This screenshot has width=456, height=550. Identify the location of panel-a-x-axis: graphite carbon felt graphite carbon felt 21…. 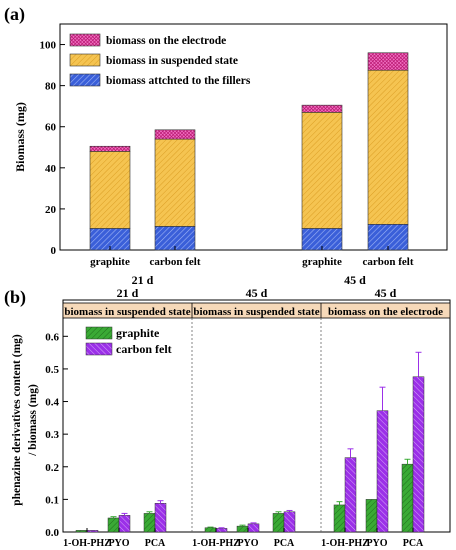
(252, 266).